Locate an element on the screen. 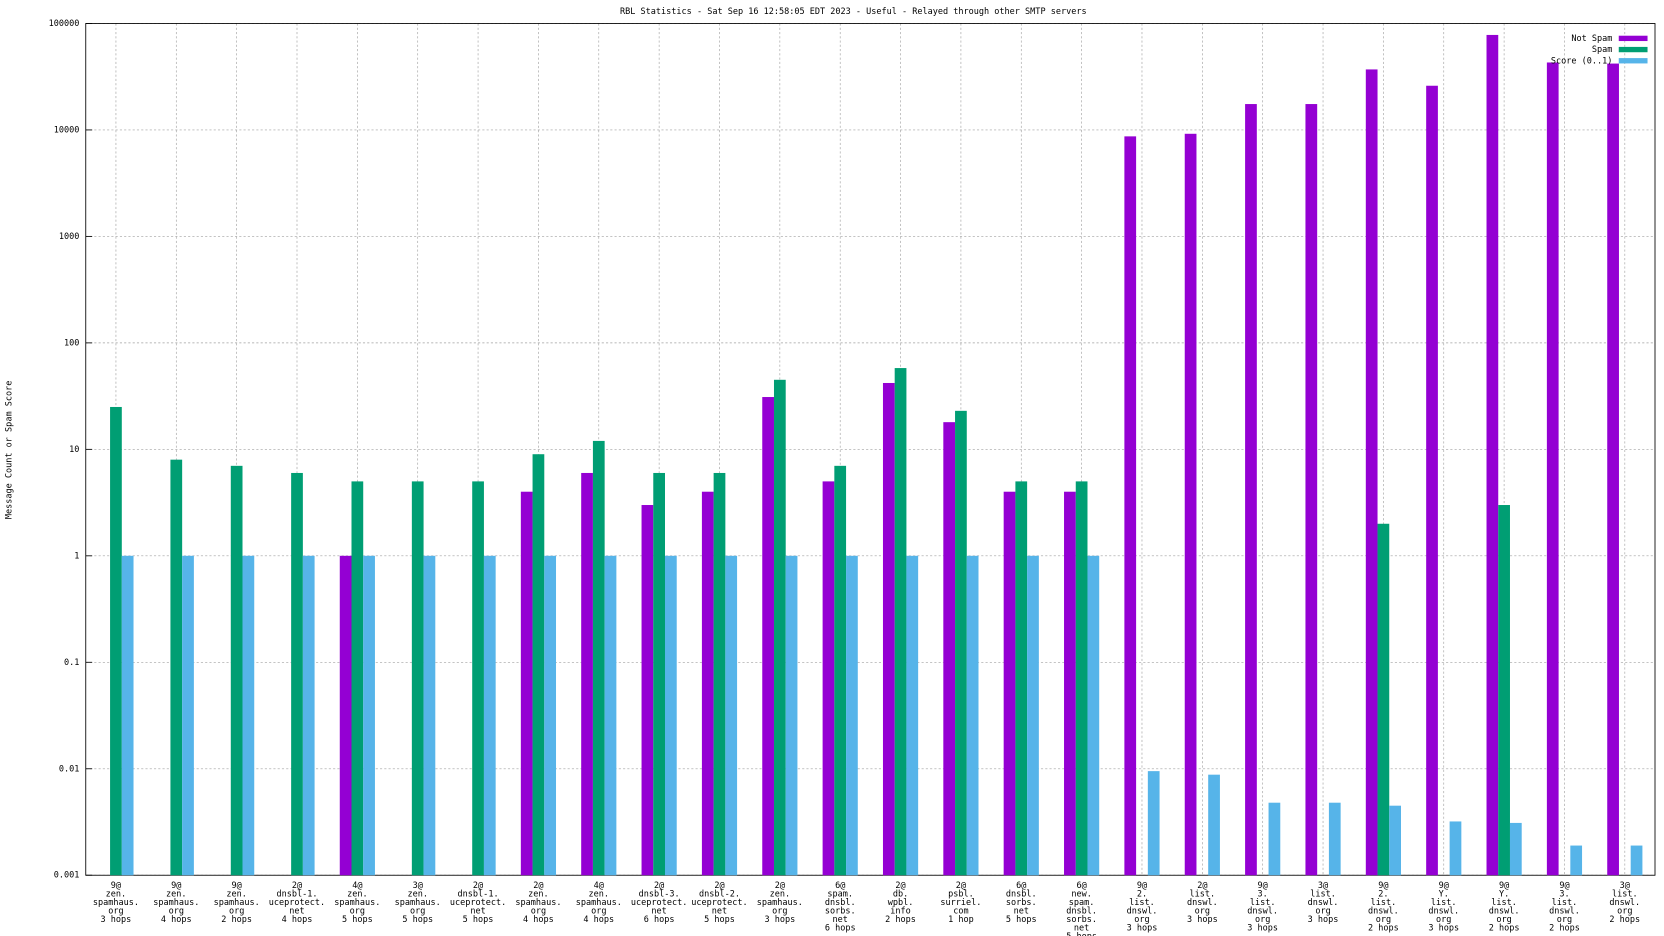  x-tick-label: 2@ dnsbl-1. uceprotect. net 4 hops is located at coordinates (297, 902).